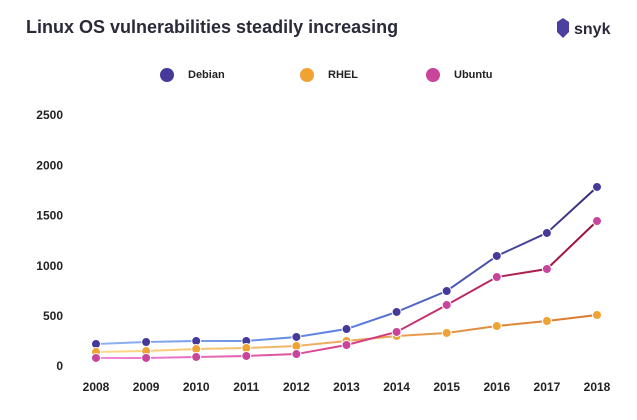 The width and height of the screenshot is (637, 420). What do you see at coordinates (53, 316) in the screenshot?
I see `y-tick-label: 500` at bounding box center [53, 316].